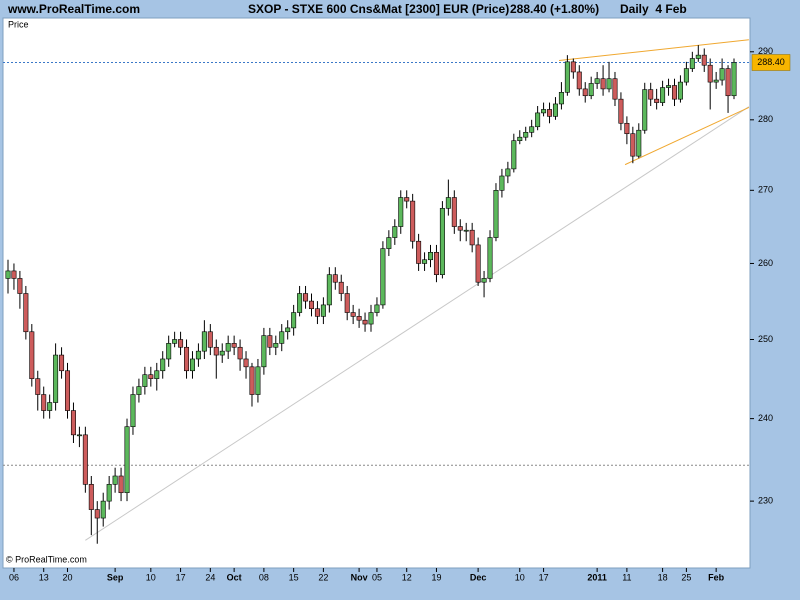  What do you see at coordinates (663, 577) in the screenshot?
I see `x-tick-label: 18` at bounding box center [663, 577].